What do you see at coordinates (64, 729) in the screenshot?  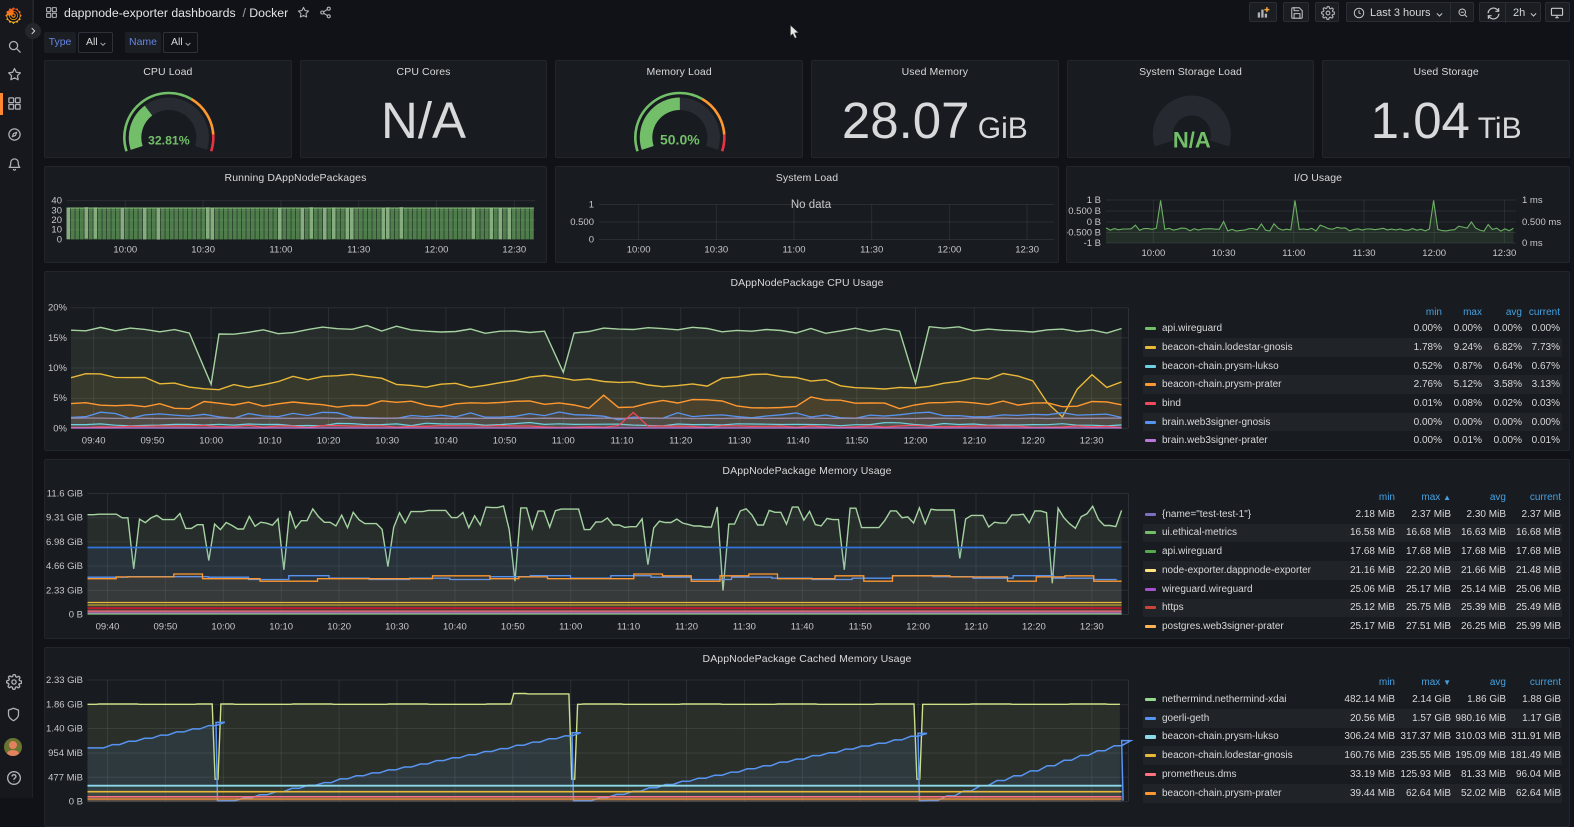 I see `svg-text: 1.40 GiB` at bounding box center [64, 729].